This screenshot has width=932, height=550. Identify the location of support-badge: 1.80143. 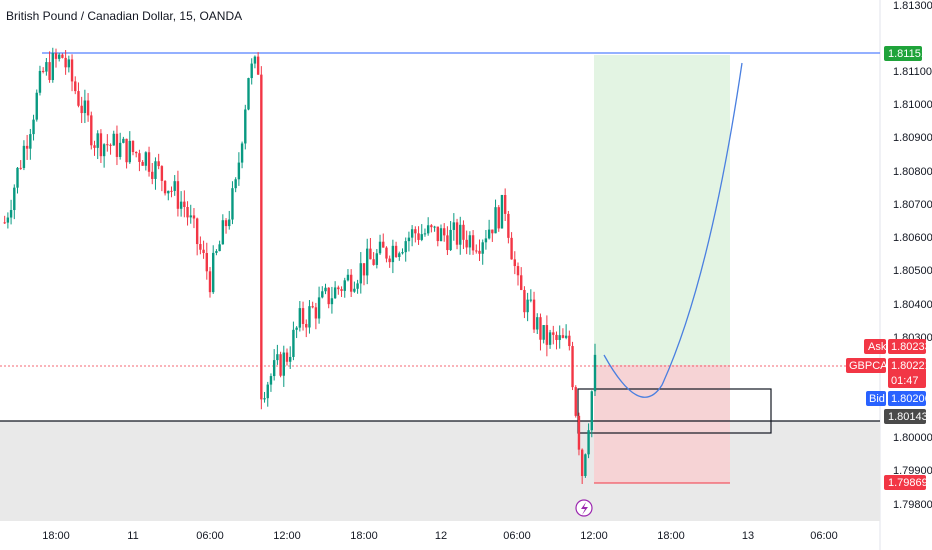
(906, 416).